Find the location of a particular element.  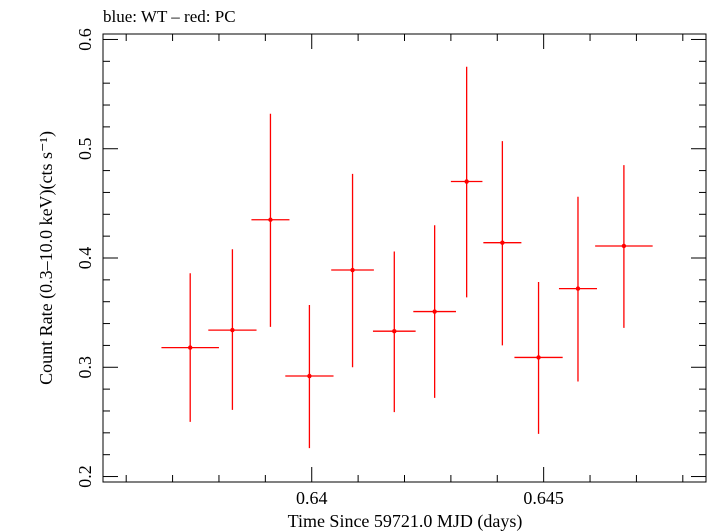

x-tick-labels: 0.64 0.645 is located at coordinates (430, 498).